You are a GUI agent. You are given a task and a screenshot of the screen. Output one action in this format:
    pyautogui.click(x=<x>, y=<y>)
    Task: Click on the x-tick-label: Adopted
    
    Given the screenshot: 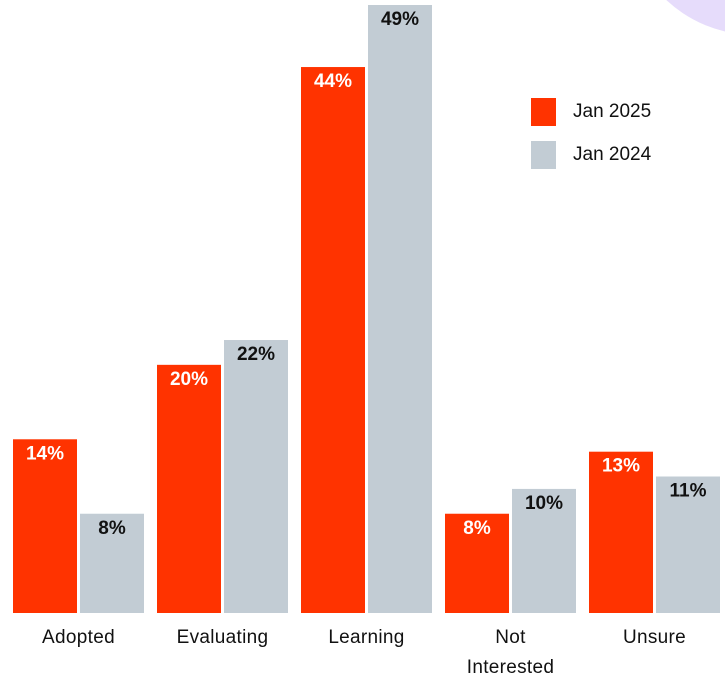 What is the action you would take?
    pyautogui.click(x=78, y=637)
    